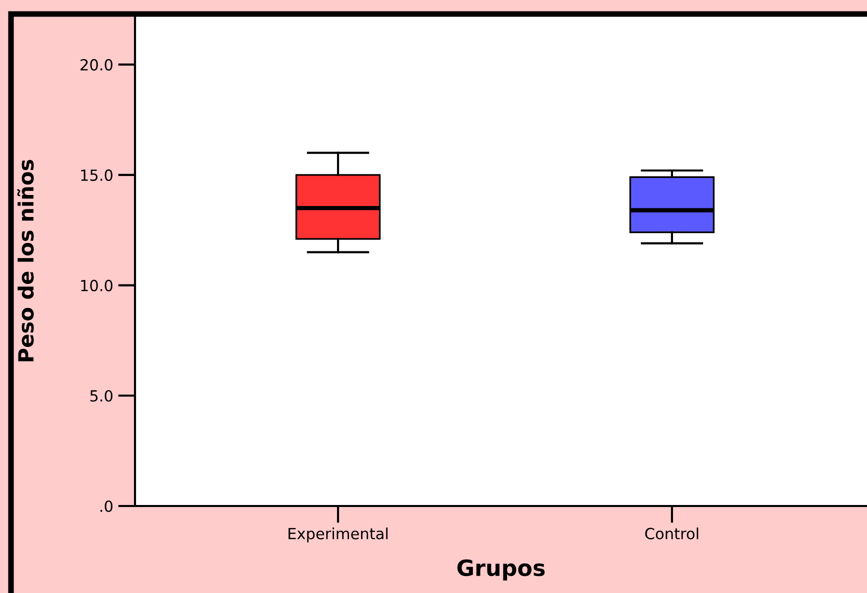 The image size is (867, 593). What do you see at coordinates (25, 261) in the screenshot?
I see `y-axis-title: Peso de los niños` at bounding box center [25, 261].